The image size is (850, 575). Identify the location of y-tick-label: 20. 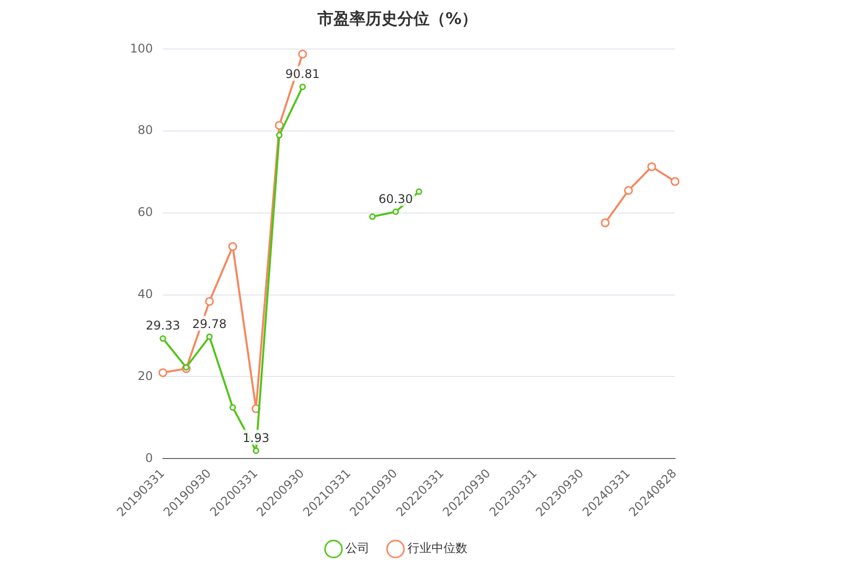
(145, 375).